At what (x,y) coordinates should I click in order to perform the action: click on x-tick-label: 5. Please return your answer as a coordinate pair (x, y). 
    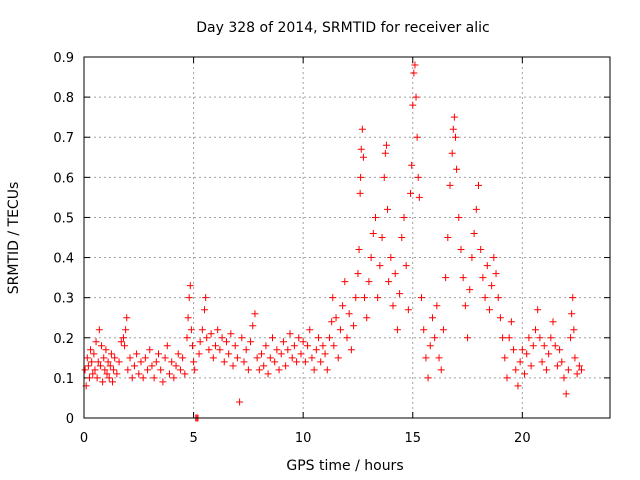
    Looking at the image, I should click on (193, 438).